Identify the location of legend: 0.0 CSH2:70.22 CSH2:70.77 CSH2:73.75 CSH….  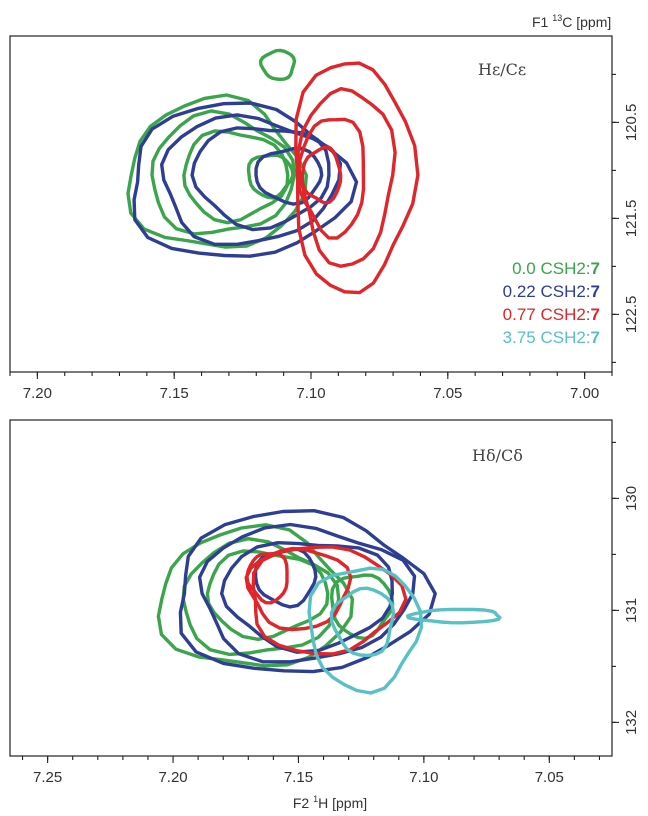
(551, 303).